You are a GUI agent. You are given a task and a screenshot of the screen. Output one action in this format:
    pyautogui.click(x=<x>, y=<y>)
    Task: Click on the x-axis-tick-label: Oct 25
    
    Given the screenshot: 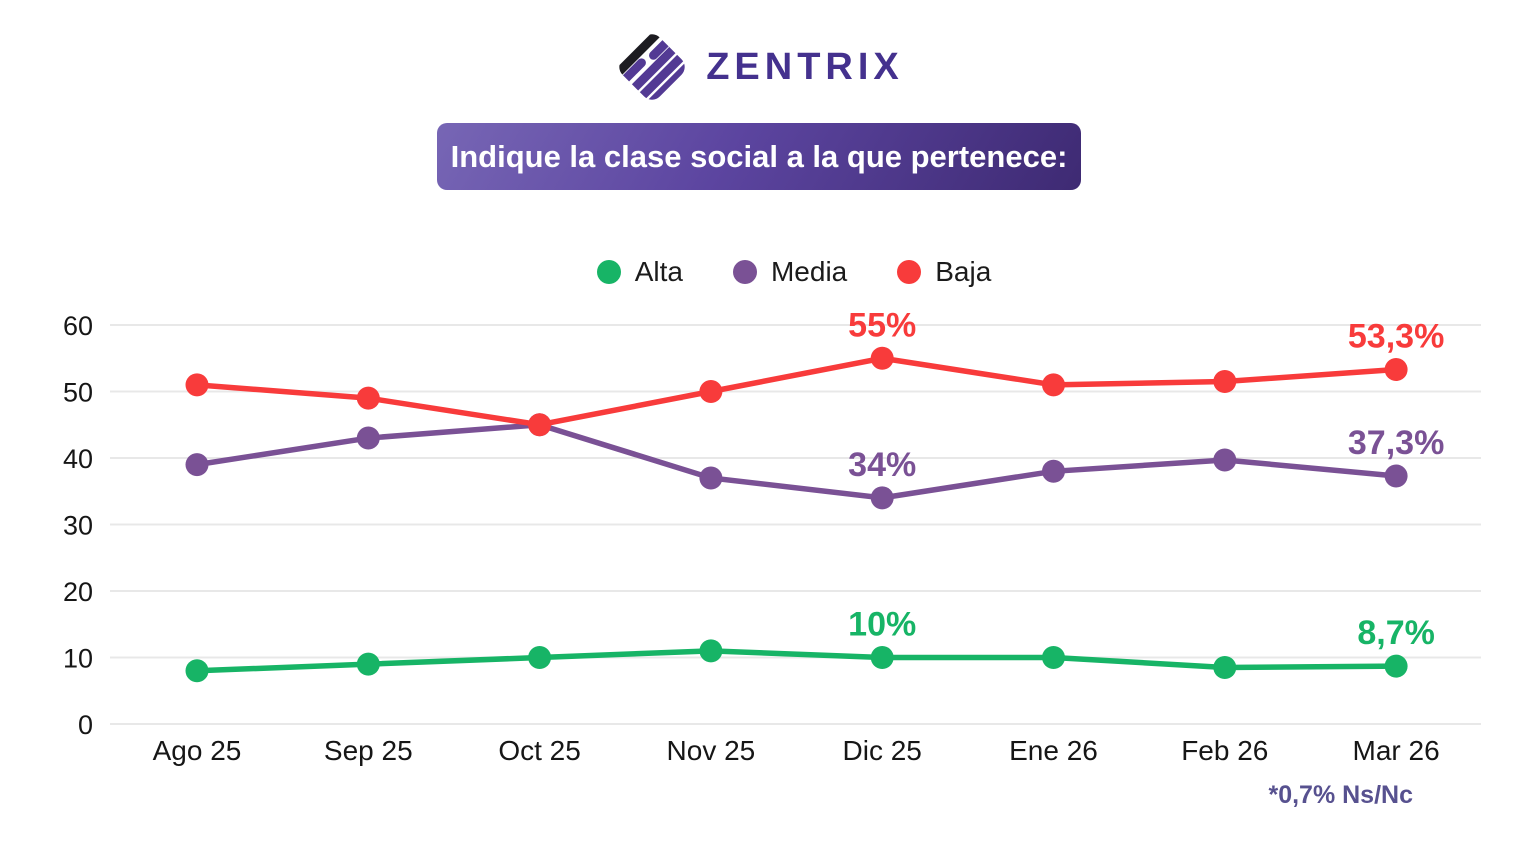 What is the action you would take?
    pyautogui.click(x=539, y=750)
    